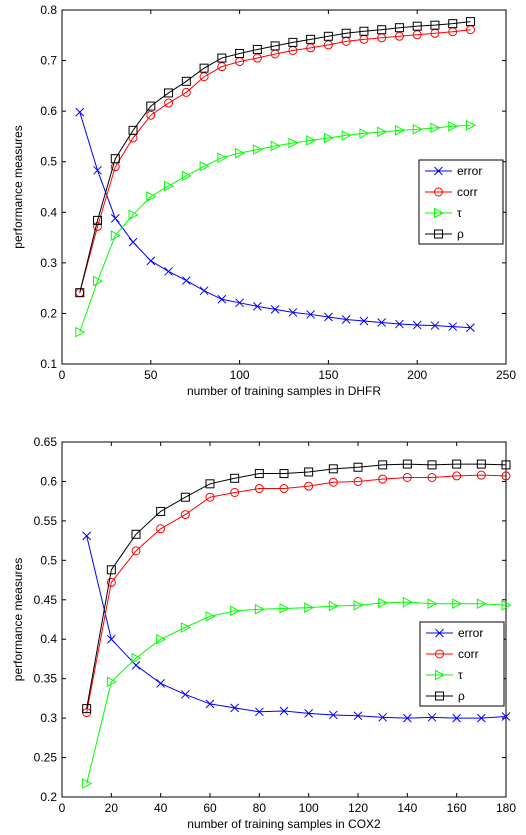 Image resolution: width=526 pixels, height=835 pixels. I want to click on x-tick-label: 140, so click(407, 808).